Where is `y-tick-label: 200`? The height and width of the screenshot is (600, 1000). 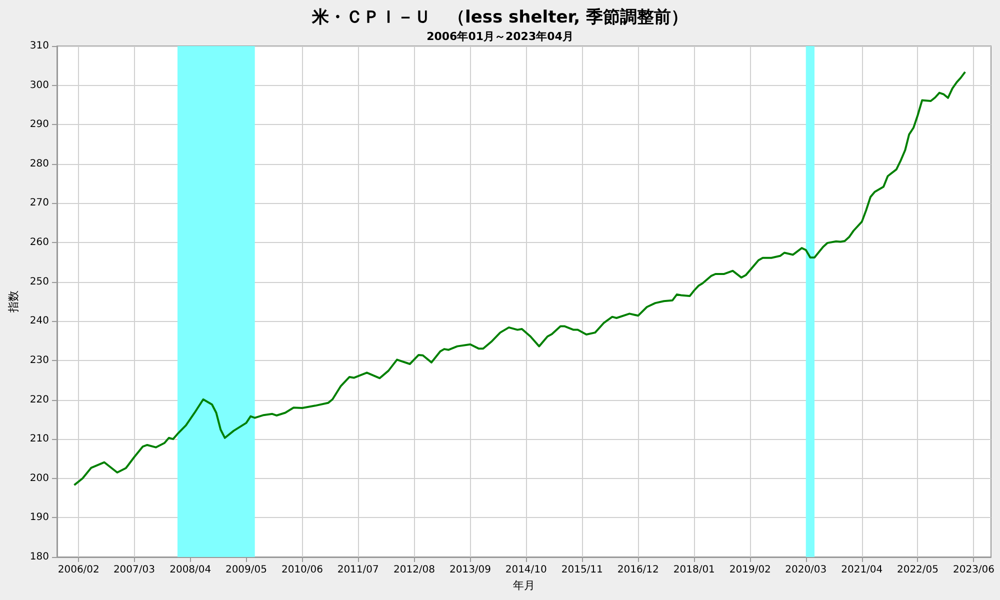 y-tick-label: 200 is located at coordinates (39, 478).